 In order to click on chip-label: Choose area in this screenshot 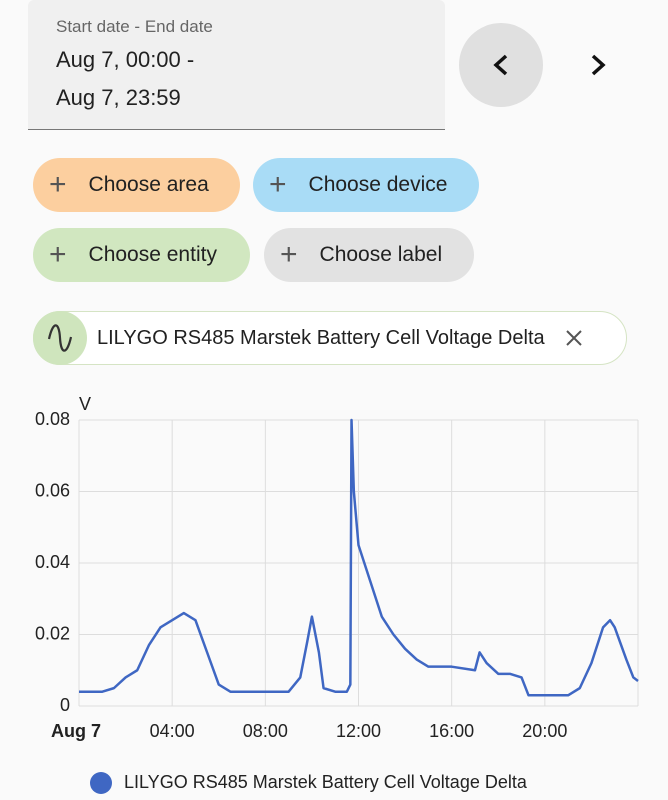, I will do `click(148, 184)`.